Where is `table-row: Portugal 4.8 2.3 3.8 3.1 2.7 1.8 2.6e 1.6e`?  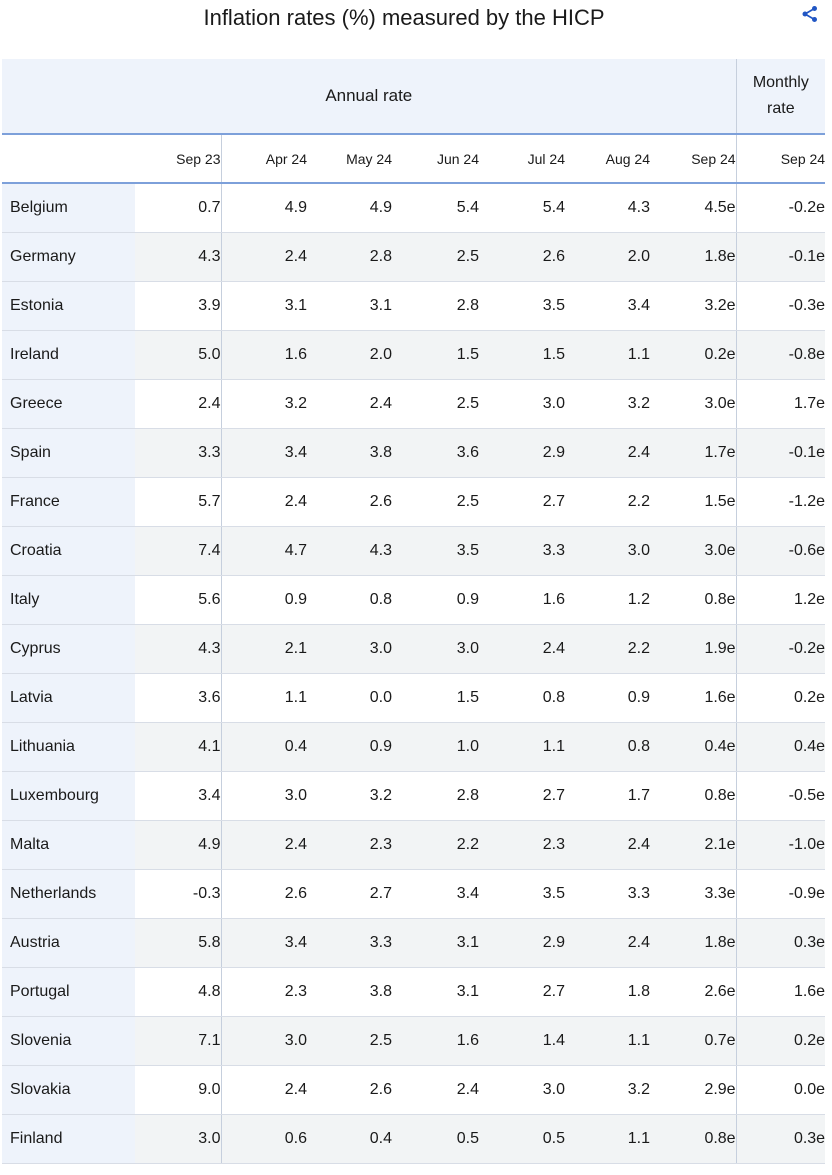
table-row: Portugal 4.8 2.3 3.8 3.1 2.7 1.8 2.6e 1.6e is located at coordinates (414, 992).